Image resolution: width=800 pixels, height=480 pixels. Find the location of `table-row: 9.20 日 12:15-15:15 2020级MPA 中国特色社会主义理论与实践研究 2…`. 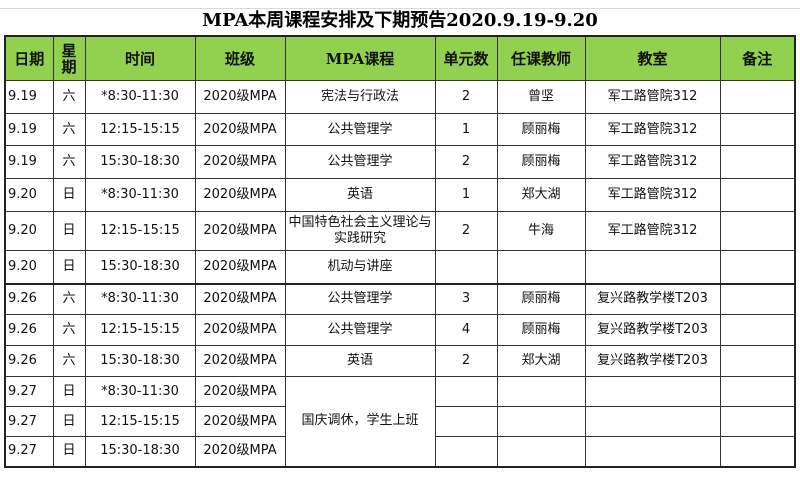

table-row: 9.20 日 12:15-15:15 2020级MPA 中国特色社会主义理论与实践研究 2… is located at coordinates (400, 231).